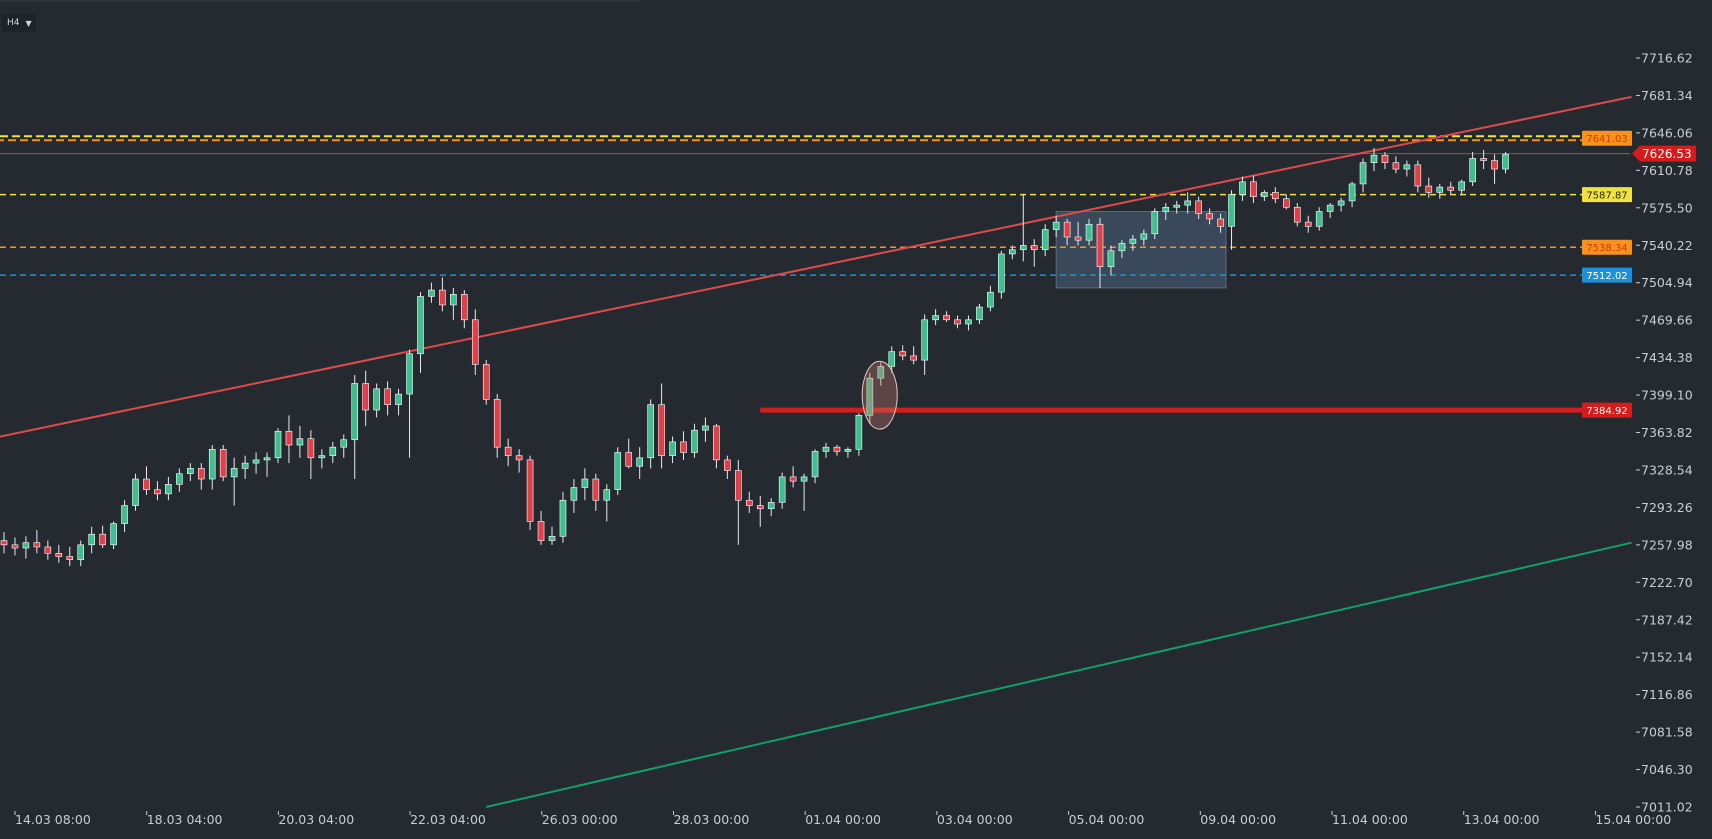  Describe the element at coordinates (1141, 250) in the screenshot. I see `consolidation-box` at that location.